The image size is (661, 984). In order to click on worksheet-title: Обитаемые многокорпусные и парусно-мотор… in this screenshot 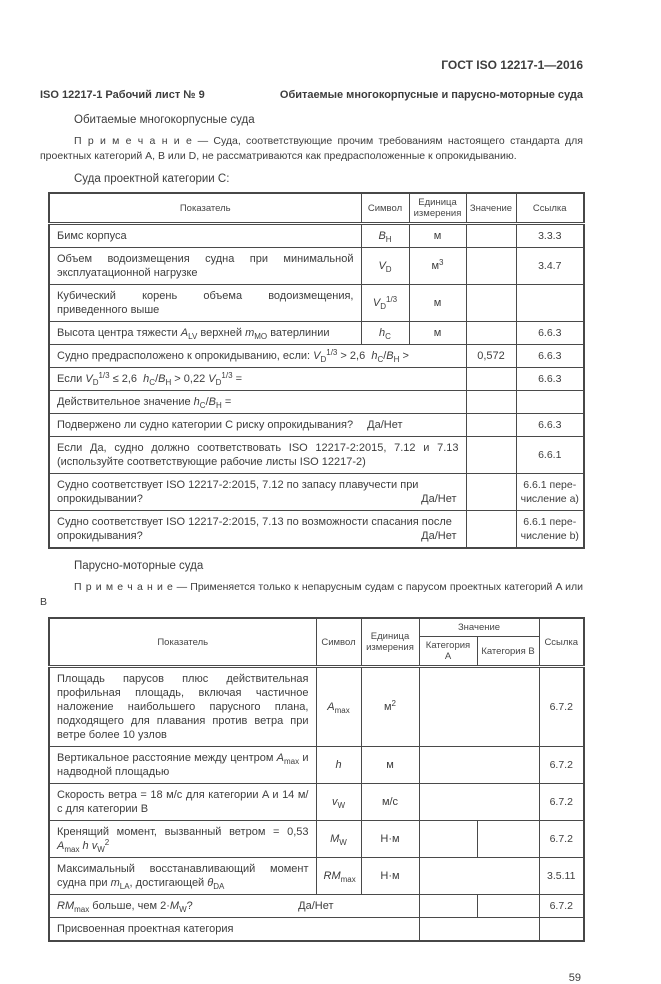, I will do `click(431, 95)`.